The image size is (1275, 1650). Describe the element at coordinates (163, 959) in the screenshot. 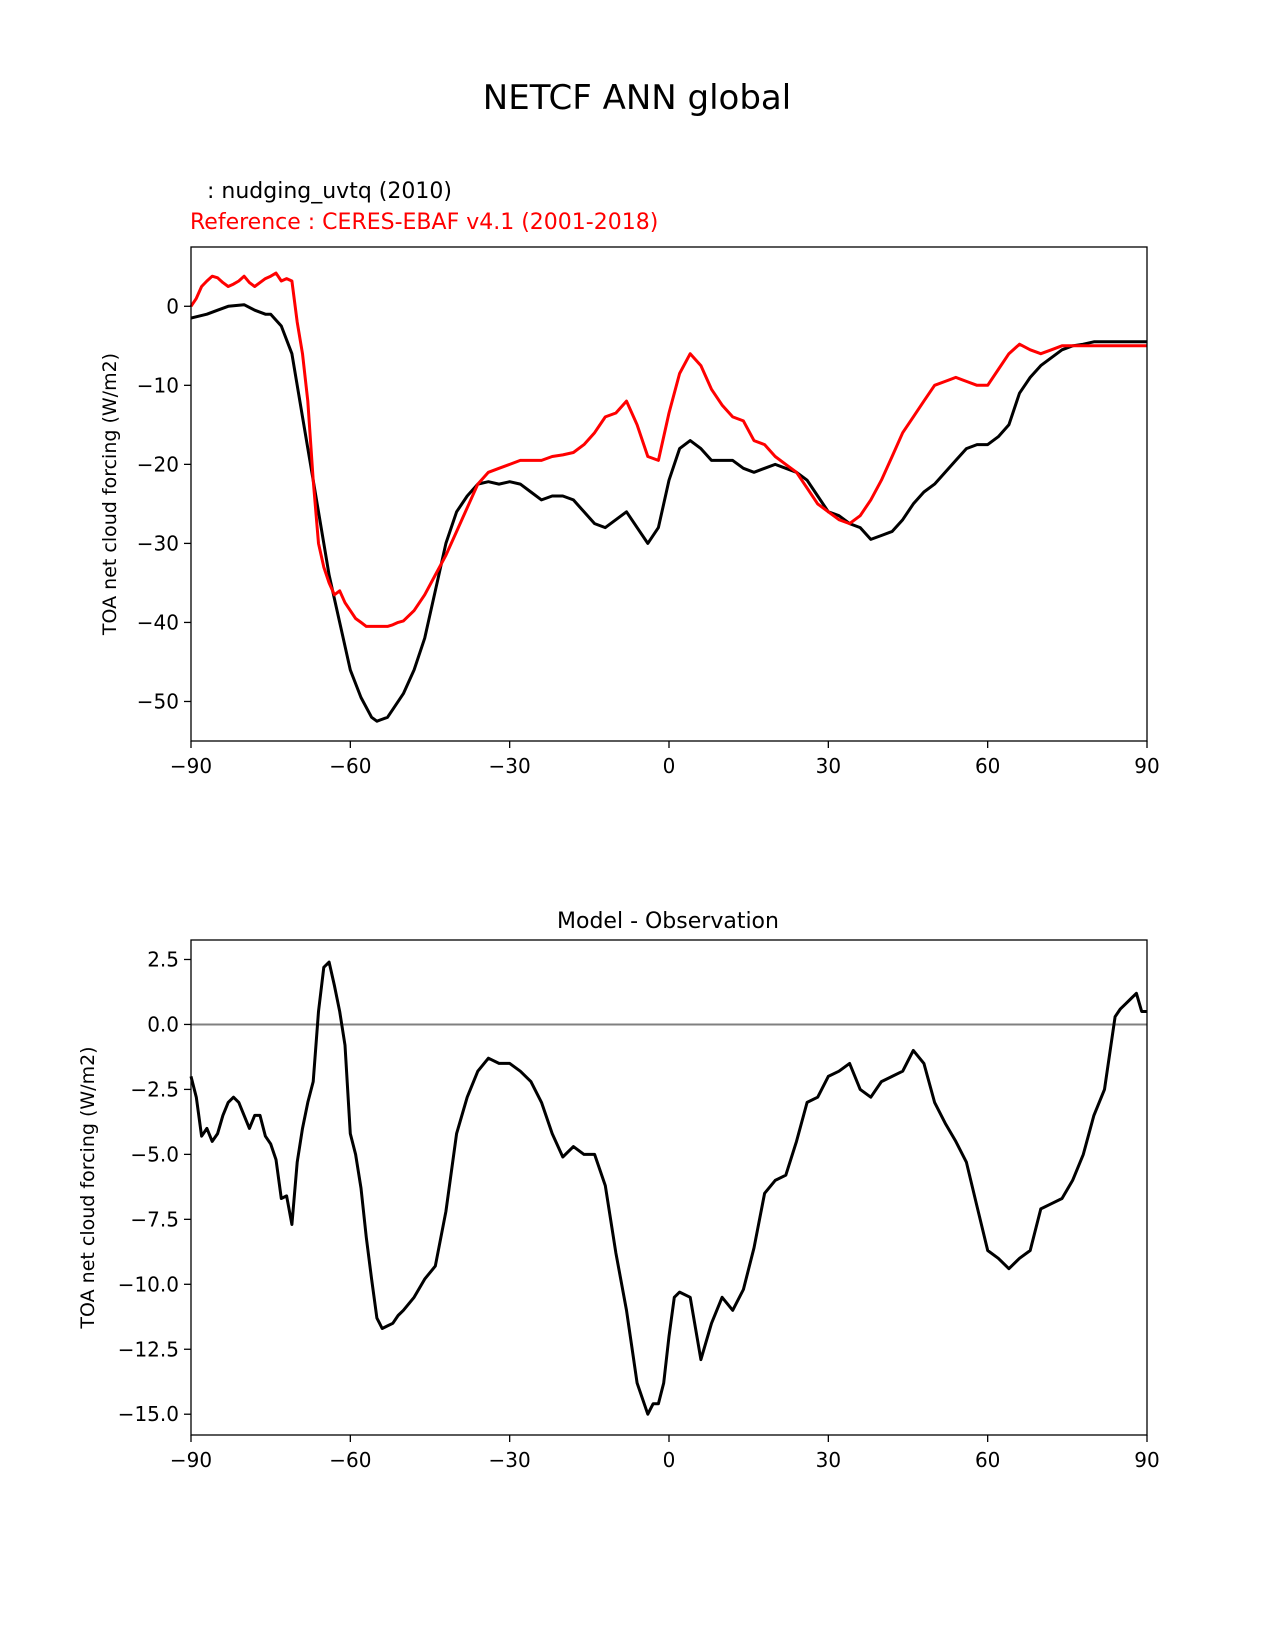

I see `bottom-y-tick-label: 2.5` at that location.